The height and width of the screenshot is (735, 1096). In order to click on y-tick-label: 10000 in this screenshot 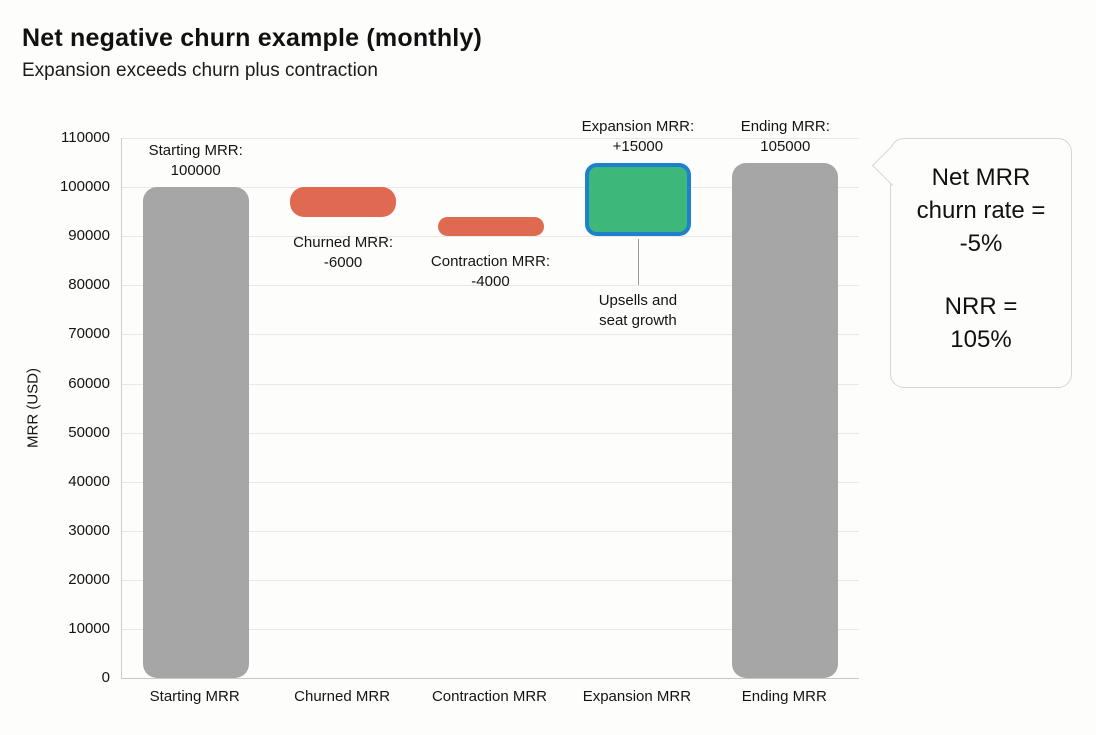, I will do `click(89, 628)`.